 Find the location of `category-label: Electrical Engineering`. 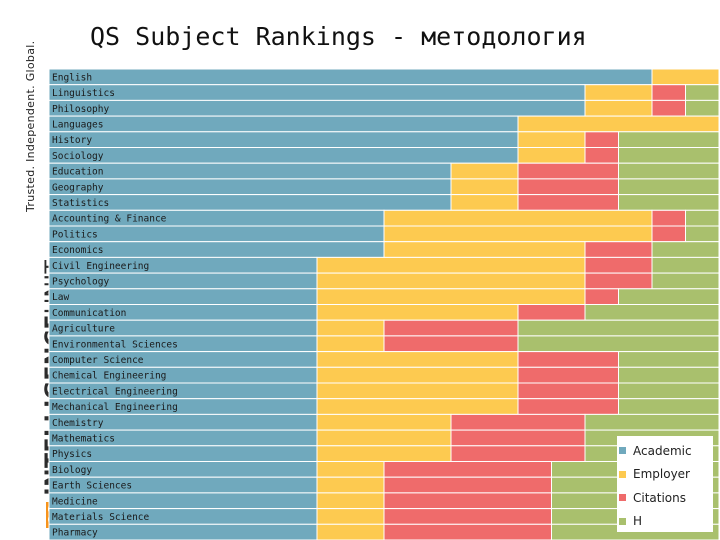

category-label: Electrical Engineering is located at coordinates (115, 391).